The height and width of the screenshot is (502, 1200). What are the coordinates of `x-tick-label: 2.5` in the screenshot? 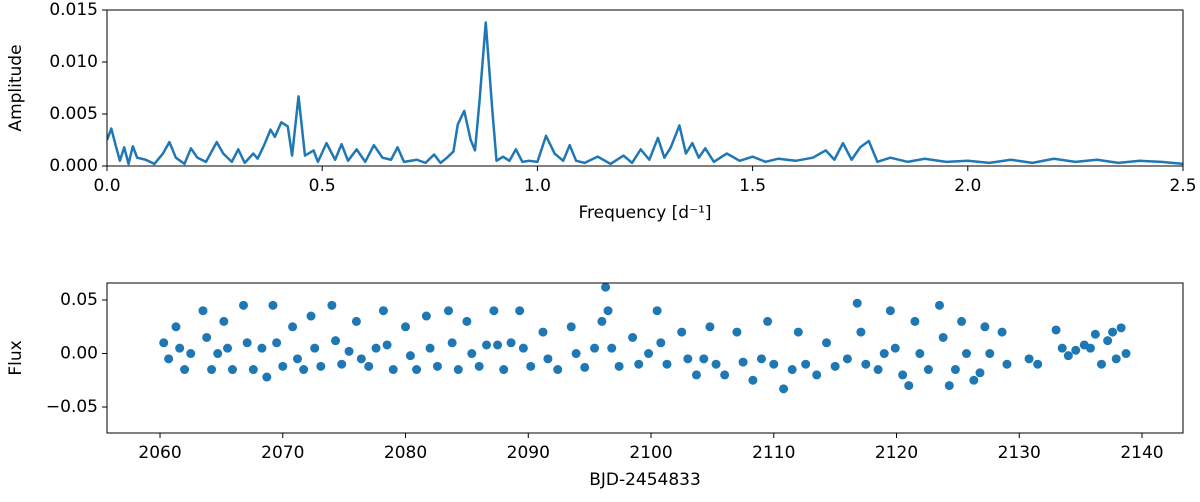 It's located at (1182, 186).